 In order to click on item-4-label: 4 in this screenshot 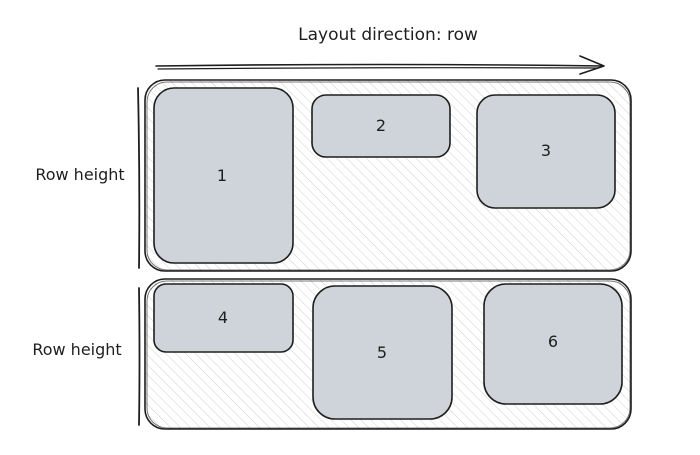, I will do `click(223, 317)`.